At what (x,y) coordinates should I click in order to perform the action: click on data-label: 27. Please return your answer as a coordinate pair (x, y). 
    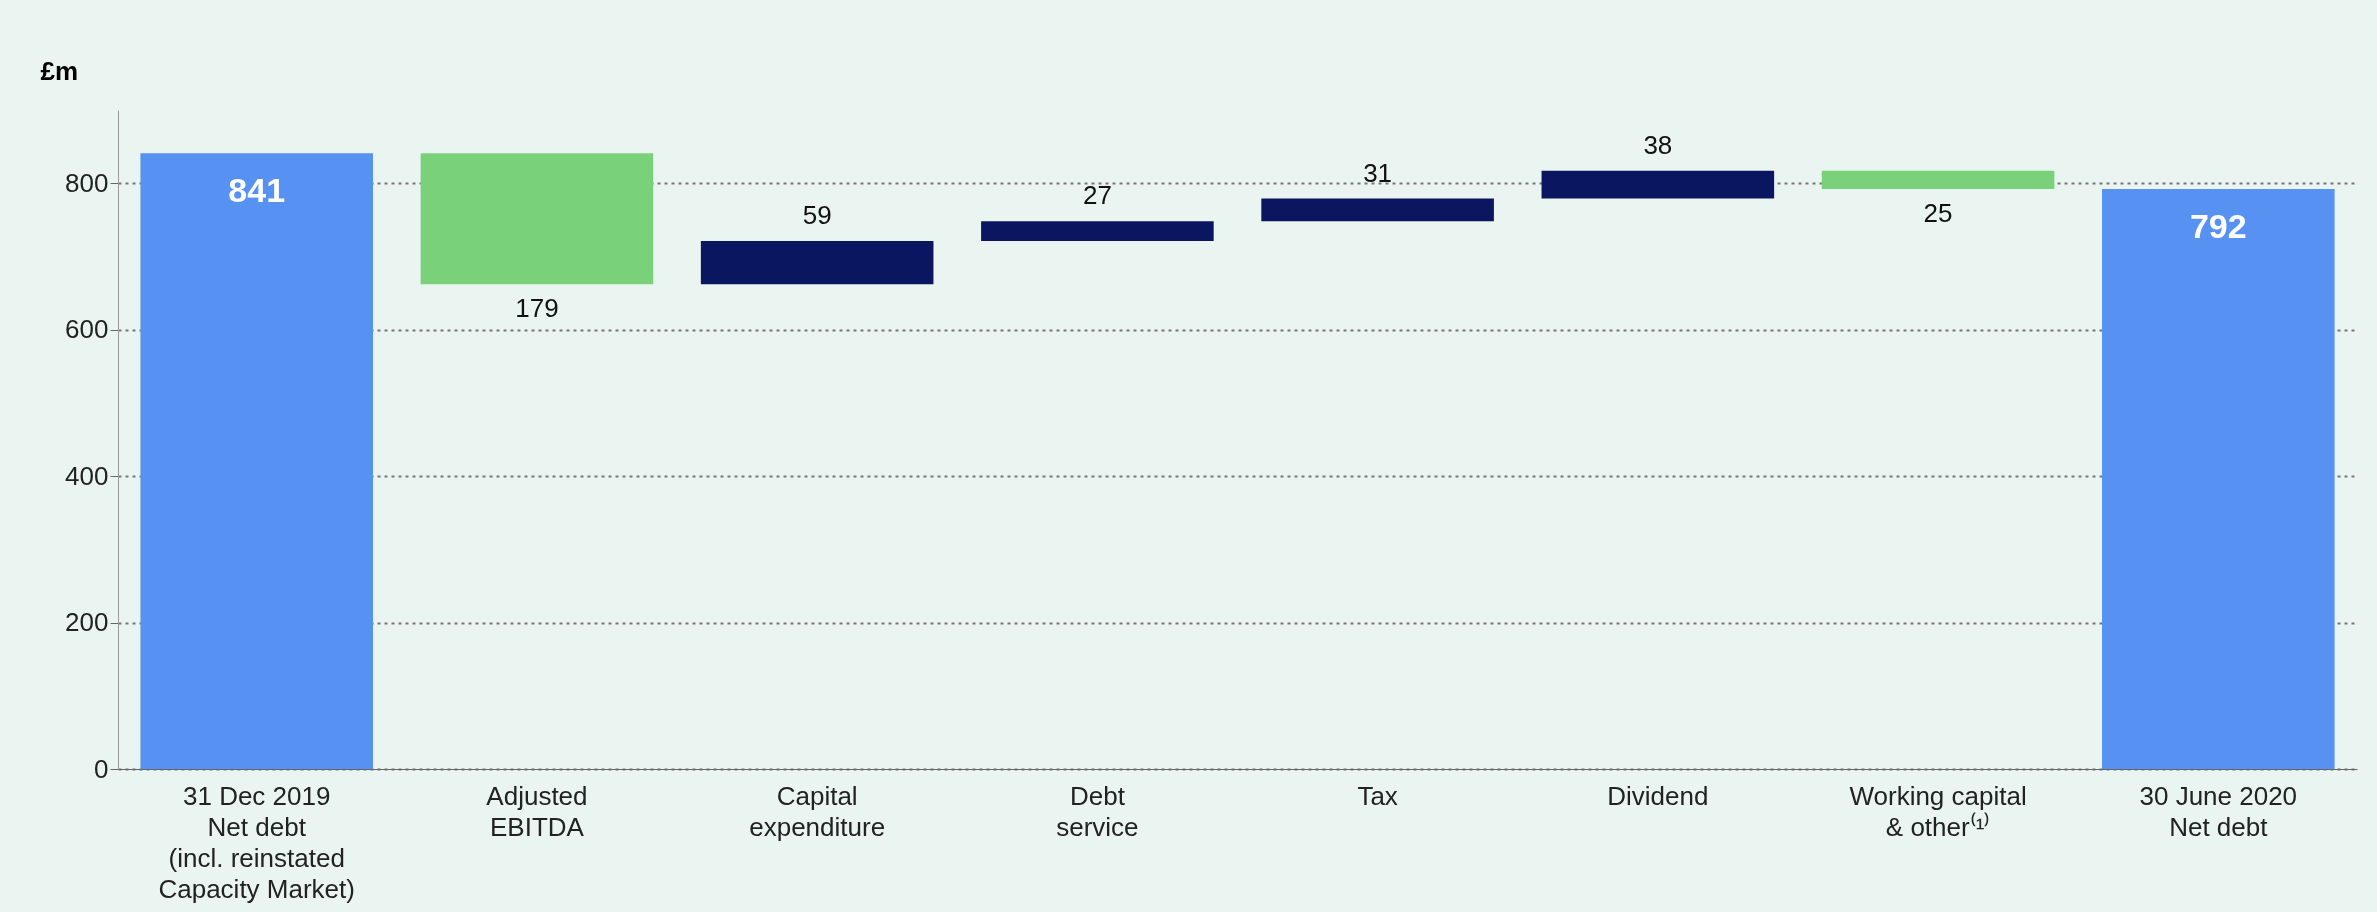
    Looking at the image, I should click on (1097, 195).